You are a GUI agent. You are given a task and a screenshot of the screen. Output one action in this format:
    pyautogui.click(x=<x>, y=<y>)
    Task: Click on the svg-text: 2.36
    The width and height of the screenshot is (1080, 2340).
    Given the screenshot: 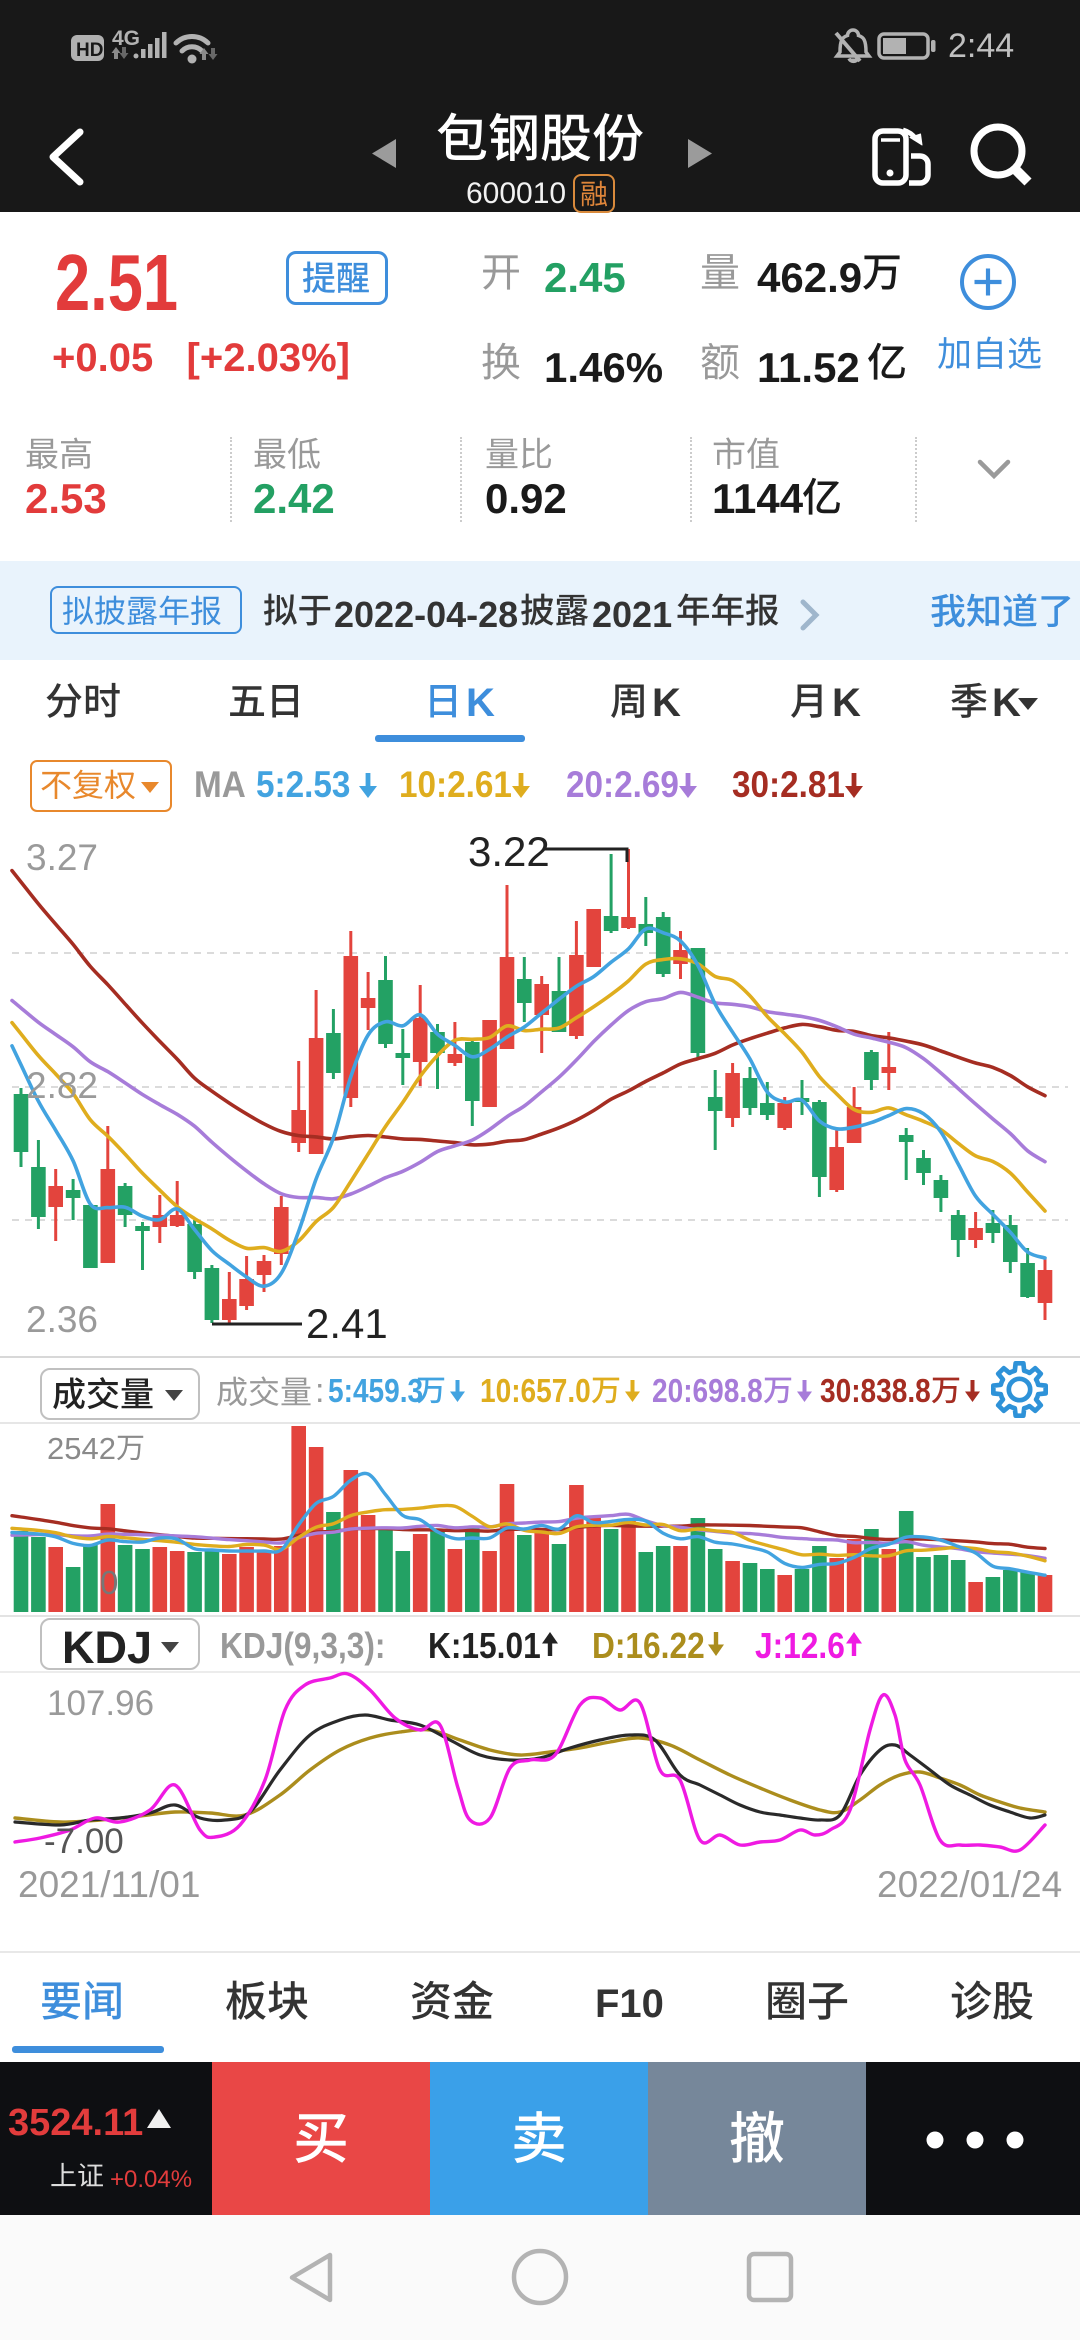 What is the action you would take?
    pyautogui.click(x=62, y=1319)
    